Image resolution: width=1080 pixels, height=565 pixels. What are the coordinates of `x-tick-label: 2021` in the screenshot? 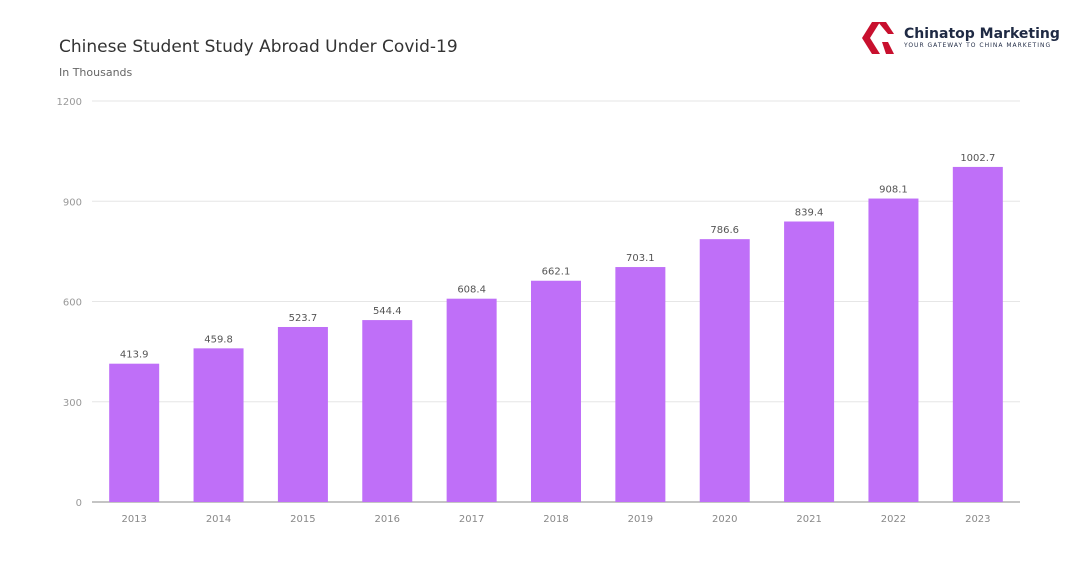 It's located at (808, 519).